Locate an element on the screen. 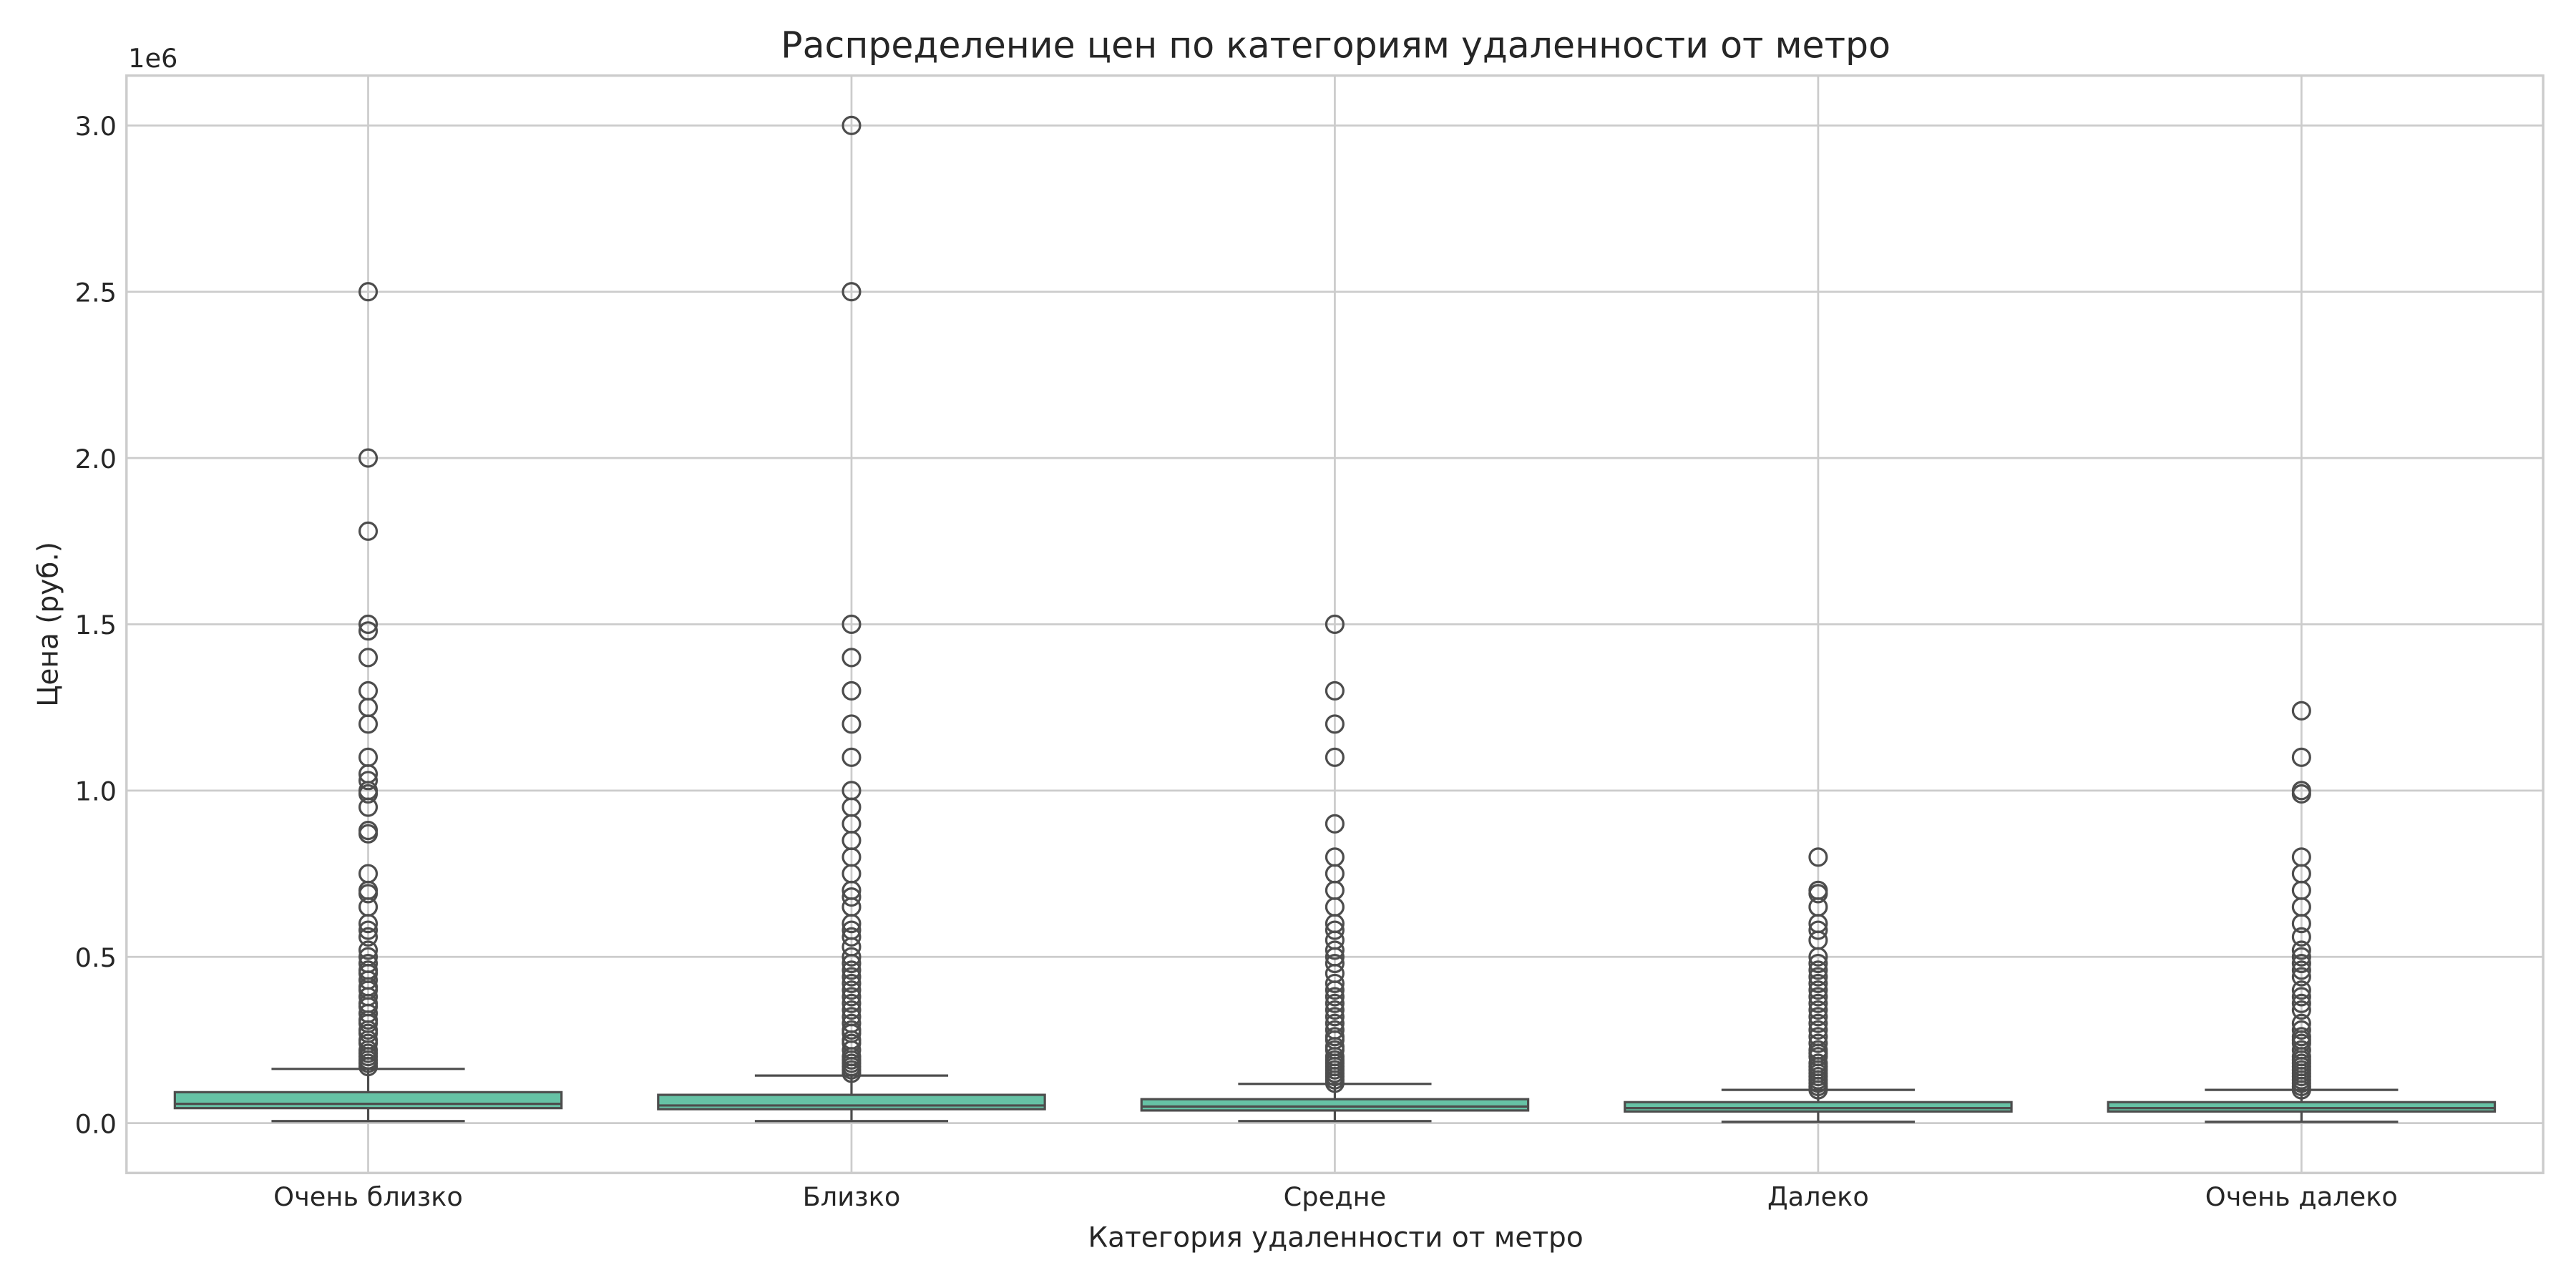 The height and width of the screenshot is (1288, 2576). y-tick-label: 1.0 is located at coordinates (96, 791).